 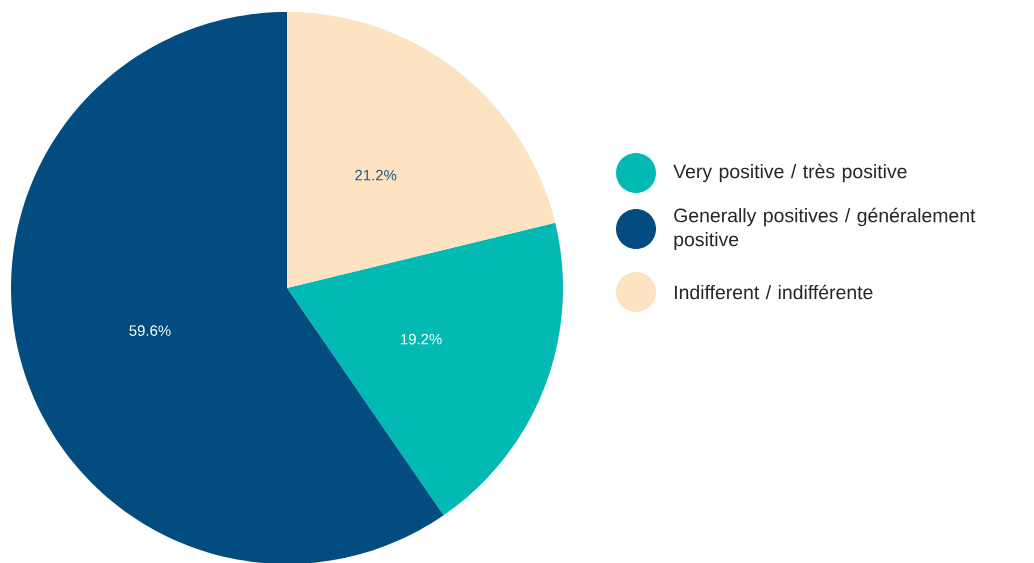 What do you see at coordinates (825, 229) in the screenshot?
I see `legend-label: Generally positives / généralement positive` at bounding box center [825, 229].